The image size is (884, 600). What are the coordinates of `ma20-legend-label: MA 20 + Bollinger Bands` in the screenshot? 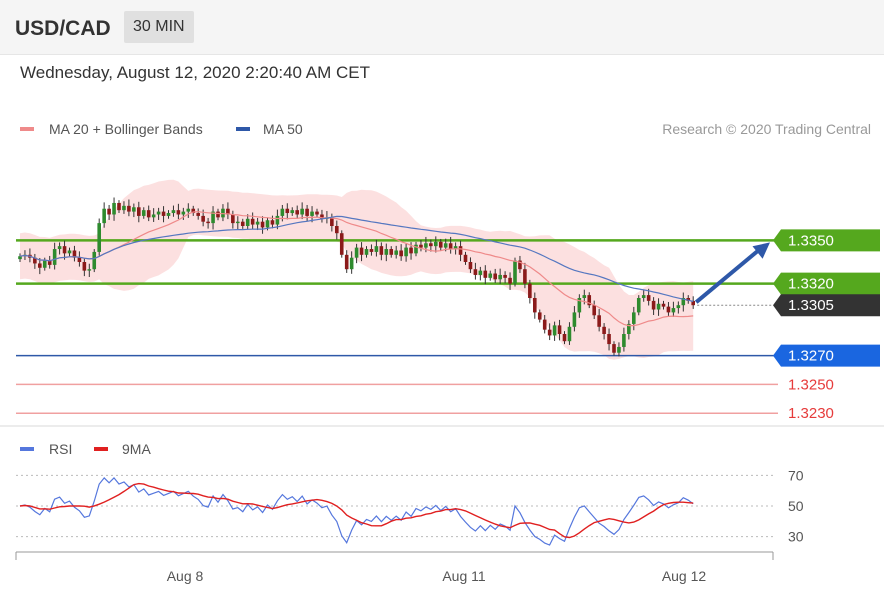 It's located at (126, 129).